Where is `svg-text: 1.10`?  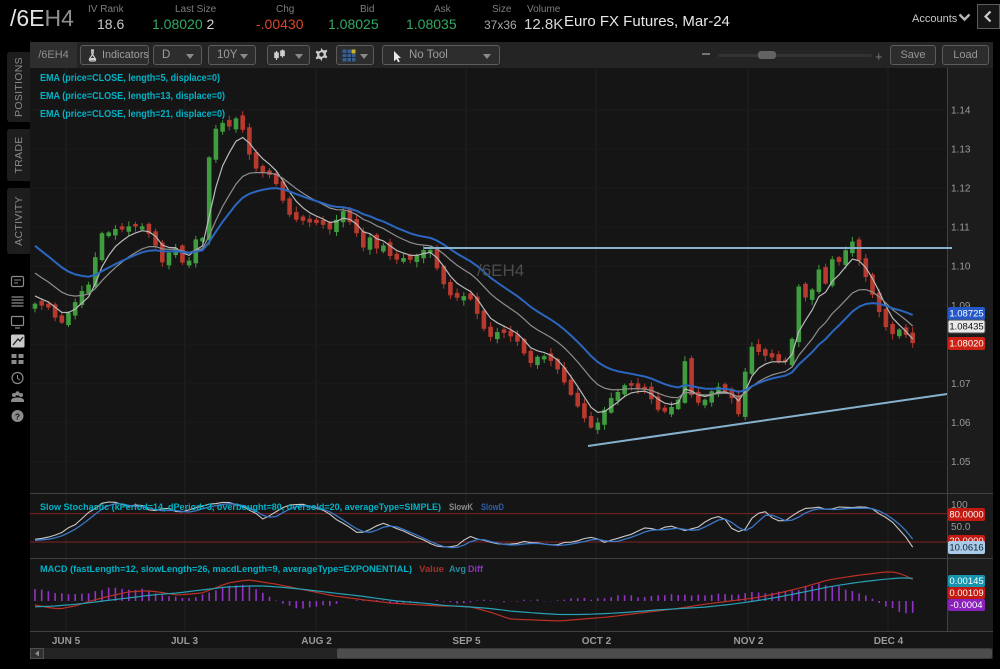
svg-text: 1.10 is located at coordinates (961, 267).